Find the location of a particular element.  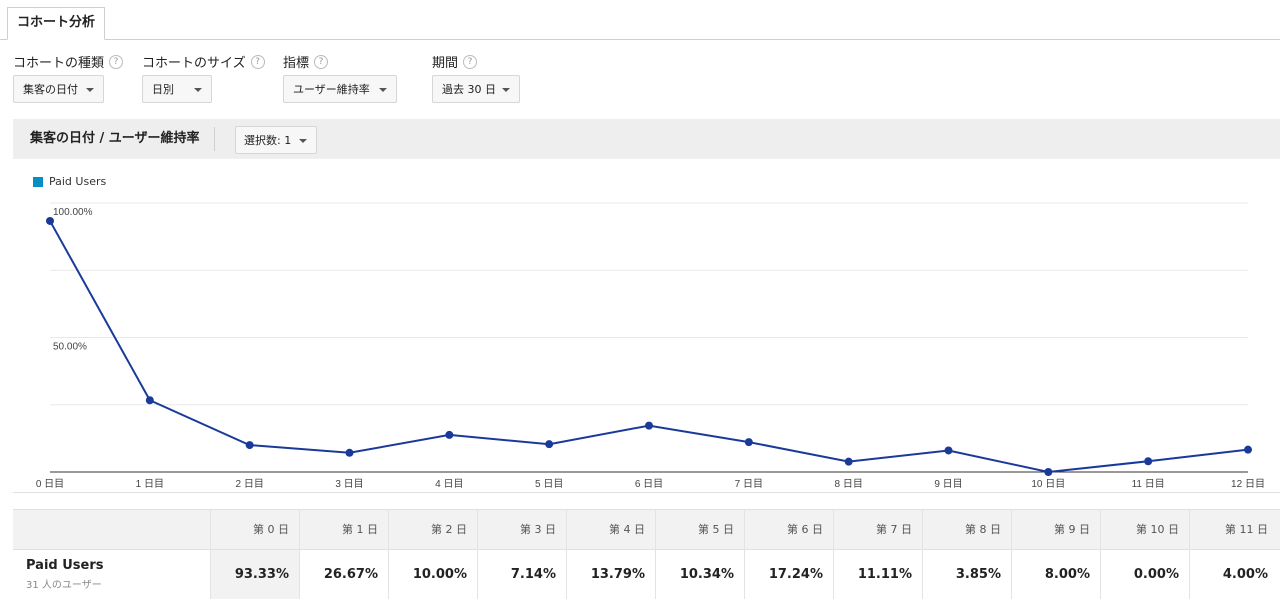

y-tick-label: 50.00% is located at coordinates (70, 347).